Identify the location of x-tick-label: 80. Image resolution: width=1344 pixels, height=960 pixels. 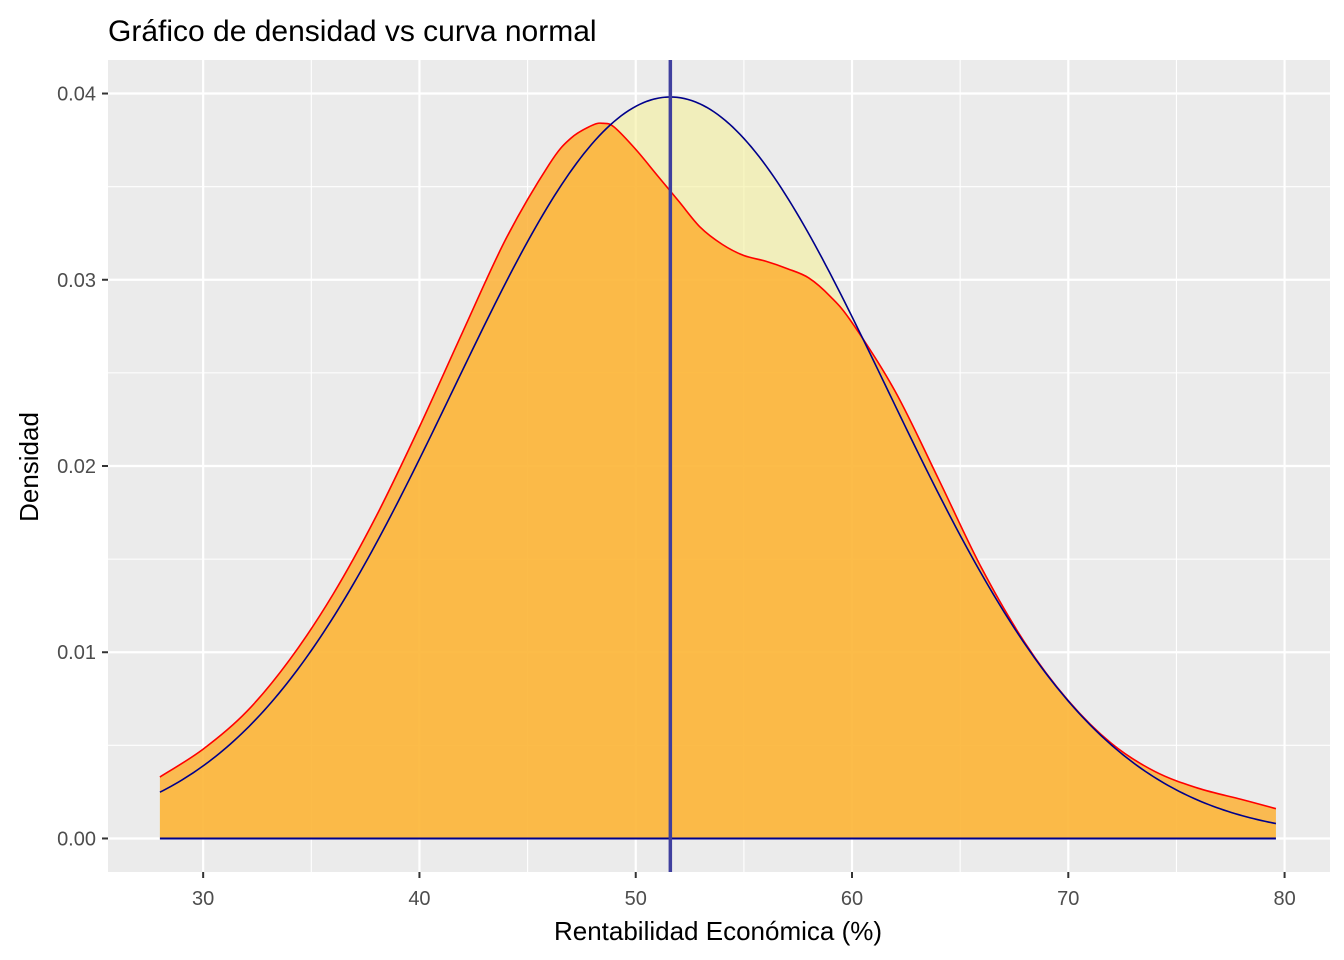
(1284, 899).